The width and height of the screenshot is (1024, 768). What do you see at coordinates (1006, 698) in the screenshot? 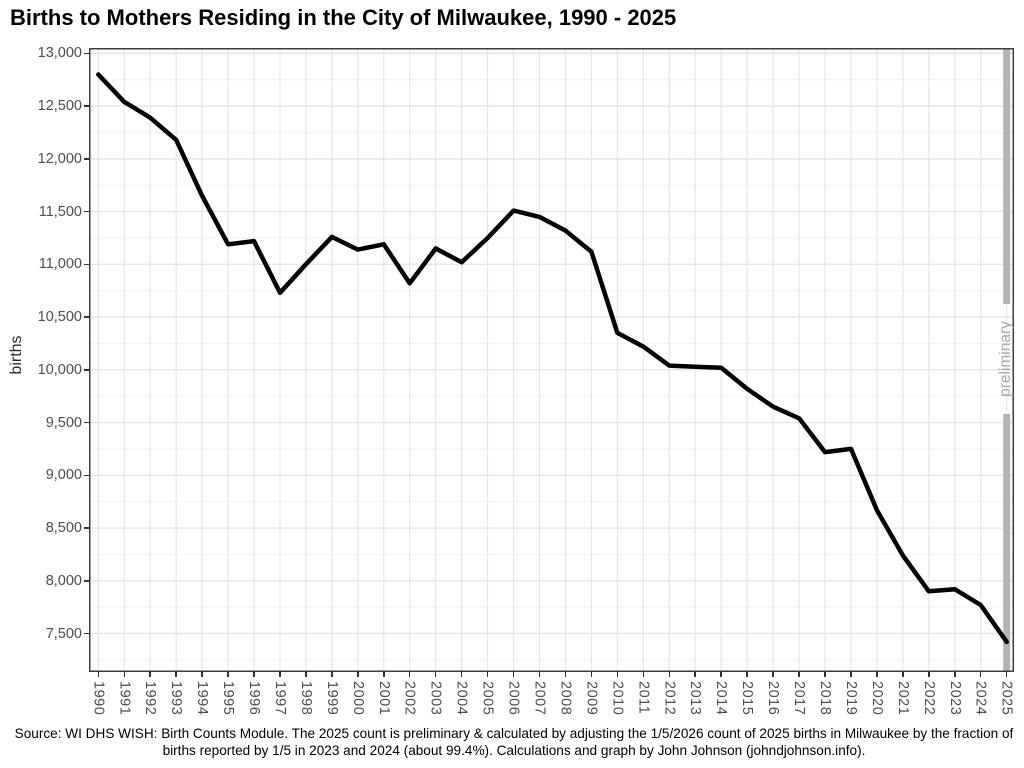
I see `x-tick-label: 2025` at bounding box center [1006, 698].